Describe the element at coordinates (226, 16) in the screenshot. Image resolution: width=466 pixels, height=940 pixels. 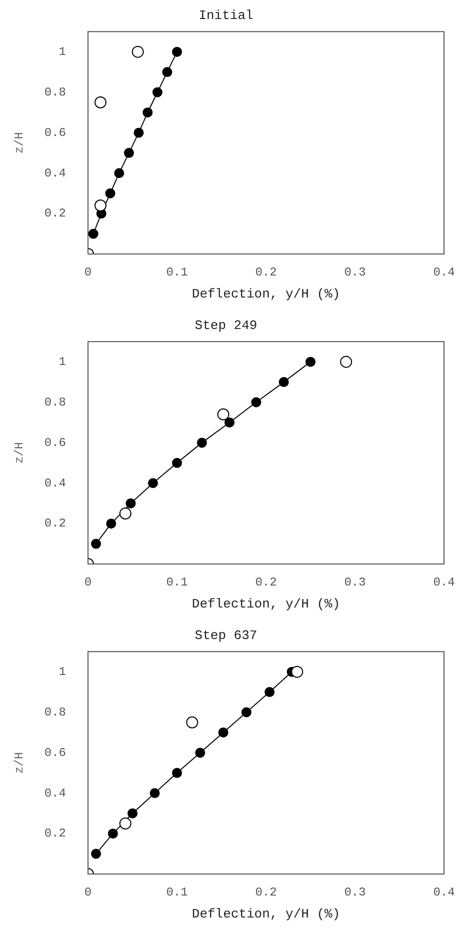
I see `chart-title: Initial` at that location.